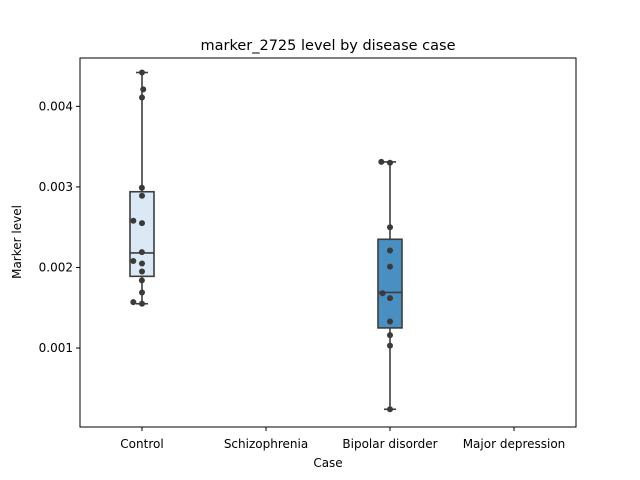 This screenshot has width=640, height=480. What do you see at coordinates (141, 444) in the screenshot?
I see `x-tick-label: Control` at bounding box center [141, 444].